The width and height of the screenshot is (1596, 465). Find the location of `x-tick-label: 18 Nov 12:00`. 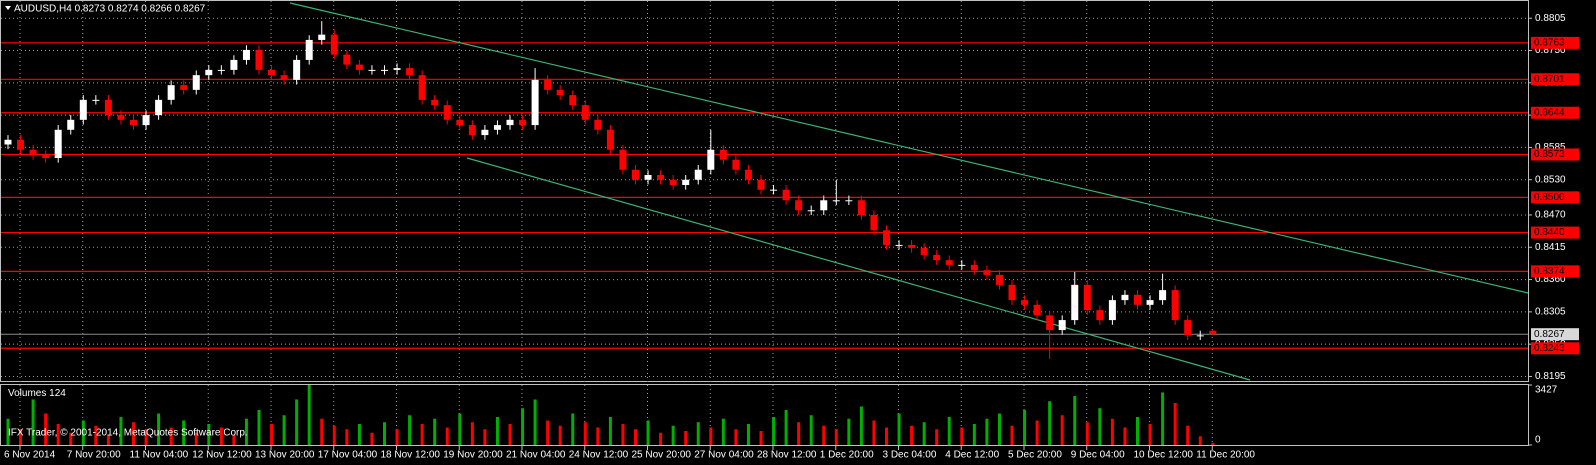

x-tick-label: 18 Nov 12:00 is located at coordinates (411, 455).